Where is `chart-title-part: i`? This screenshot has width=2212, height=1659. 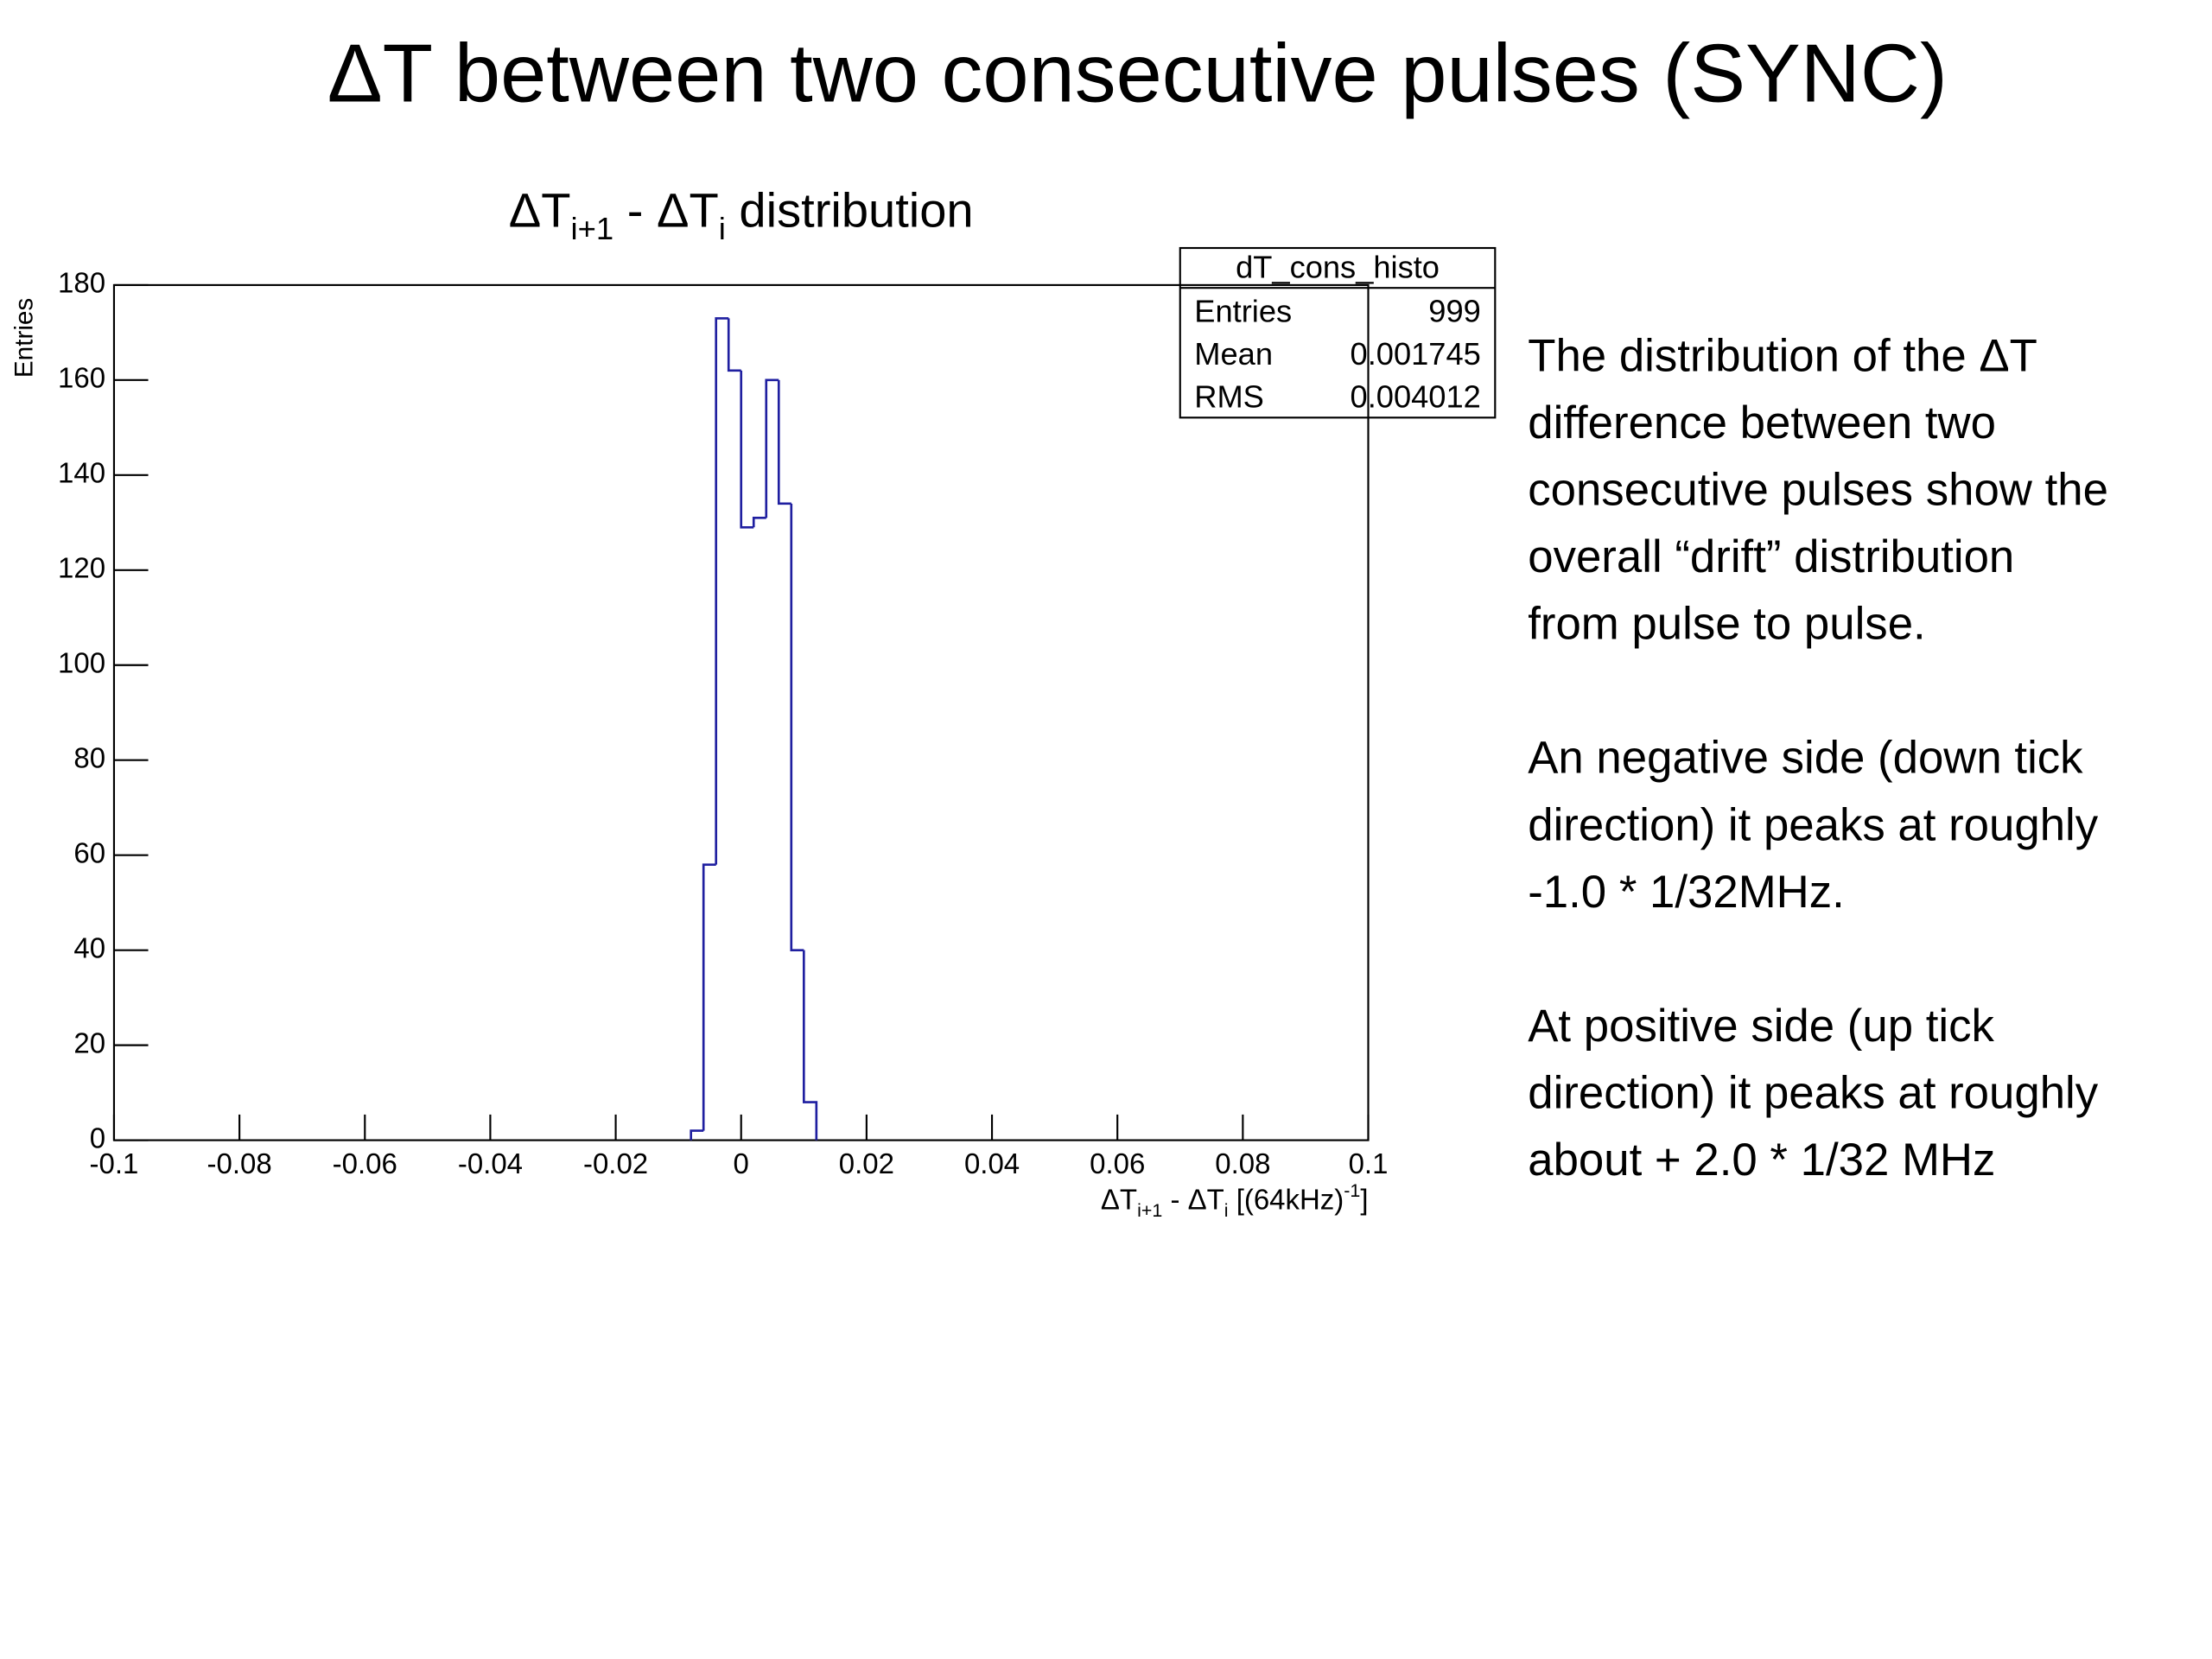 chart-title-part: i is located at coordinates (722, 229).